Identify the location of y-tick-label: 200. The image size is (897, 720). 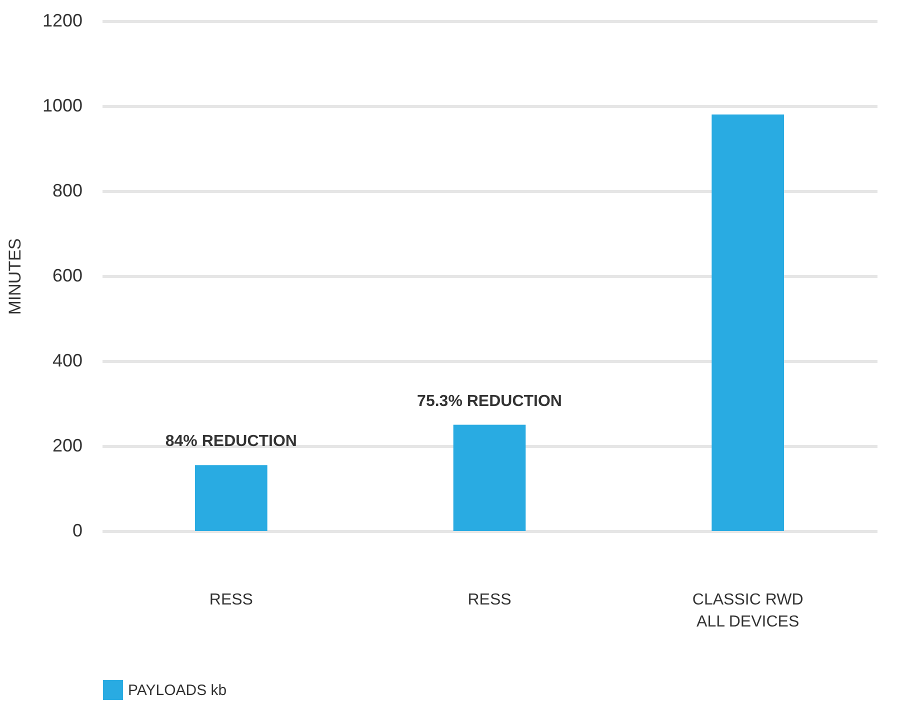
(67, 446).